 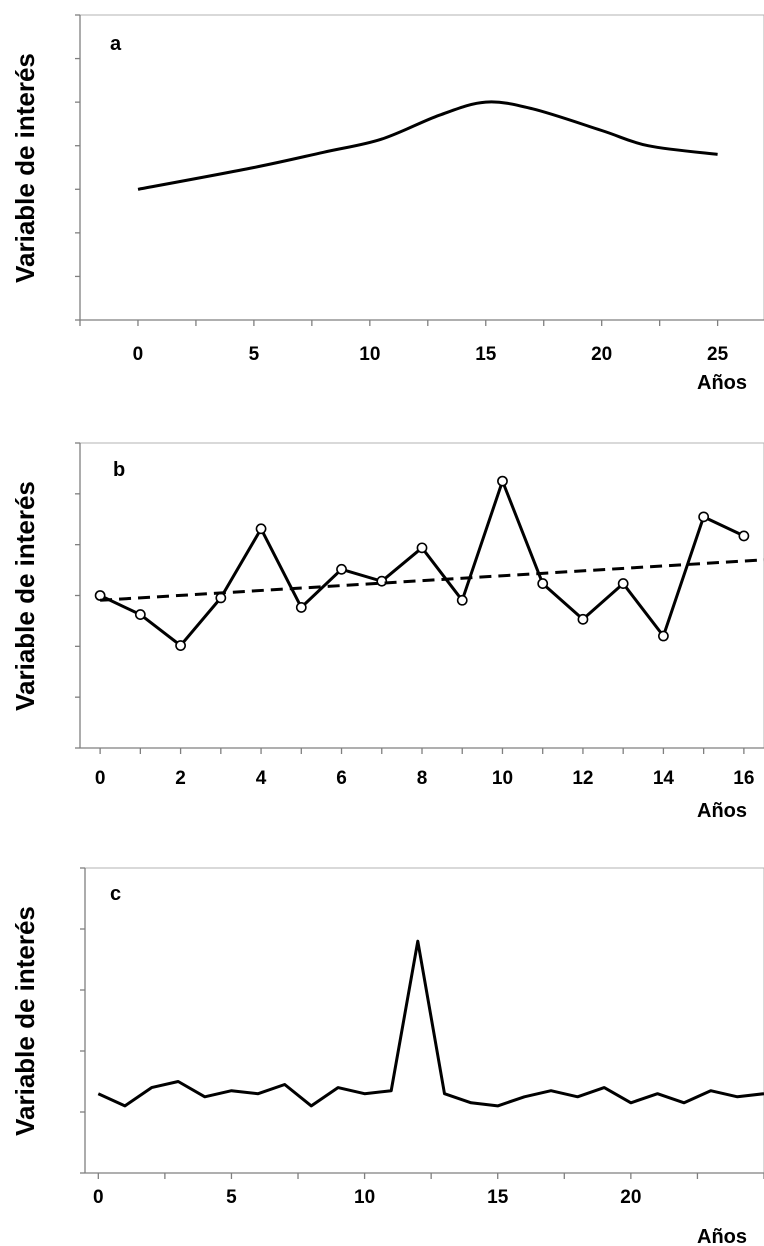 I want to click on x-tick-label: 2, so click(x=180, y=778).